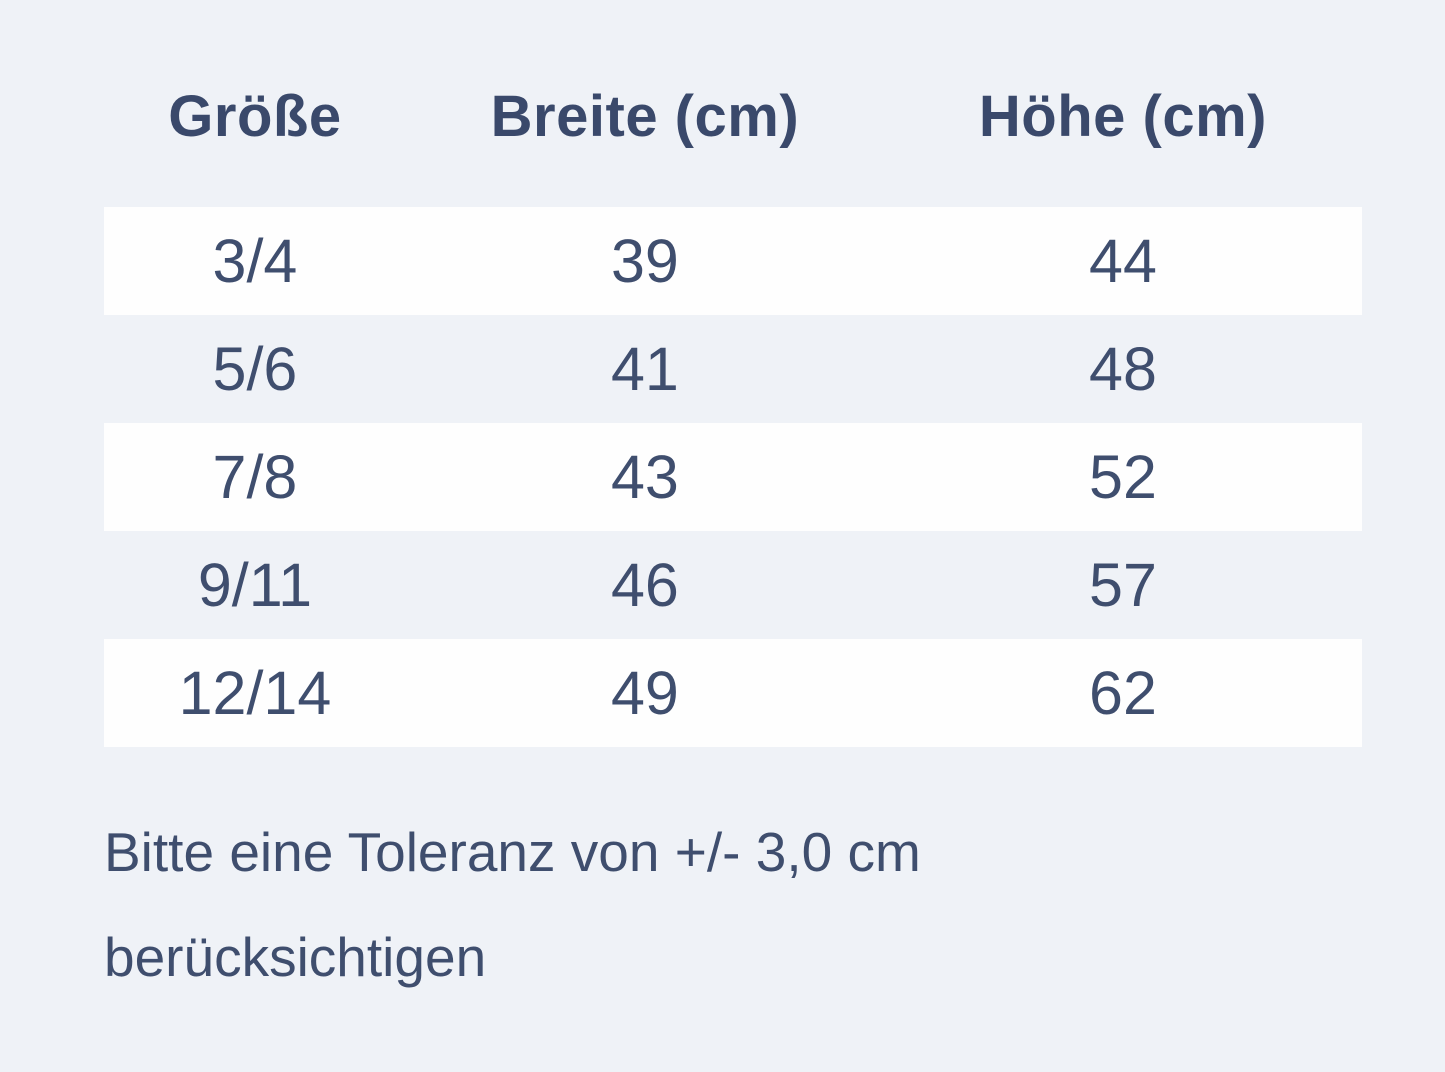 This screenshot has width=1445, height=1072. Describe the element at coordinates (1122, 116) in the screenshot. I see `header-hoehe: Höhe (cm)` at that location.